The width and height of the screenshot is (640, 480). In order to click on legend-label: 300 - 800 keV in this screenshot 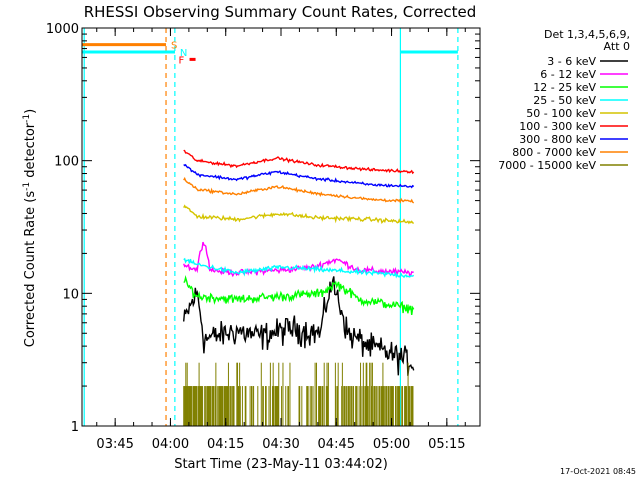, I will do `click(557, 139)`.